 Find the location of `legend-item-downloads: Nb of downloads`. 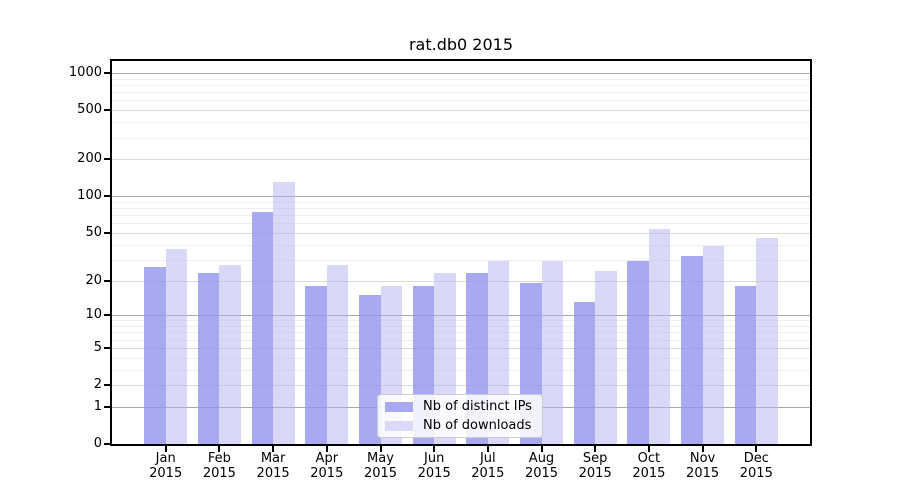

legend-item-downloads: Nb of downloads is located at coordinates (463, 425).